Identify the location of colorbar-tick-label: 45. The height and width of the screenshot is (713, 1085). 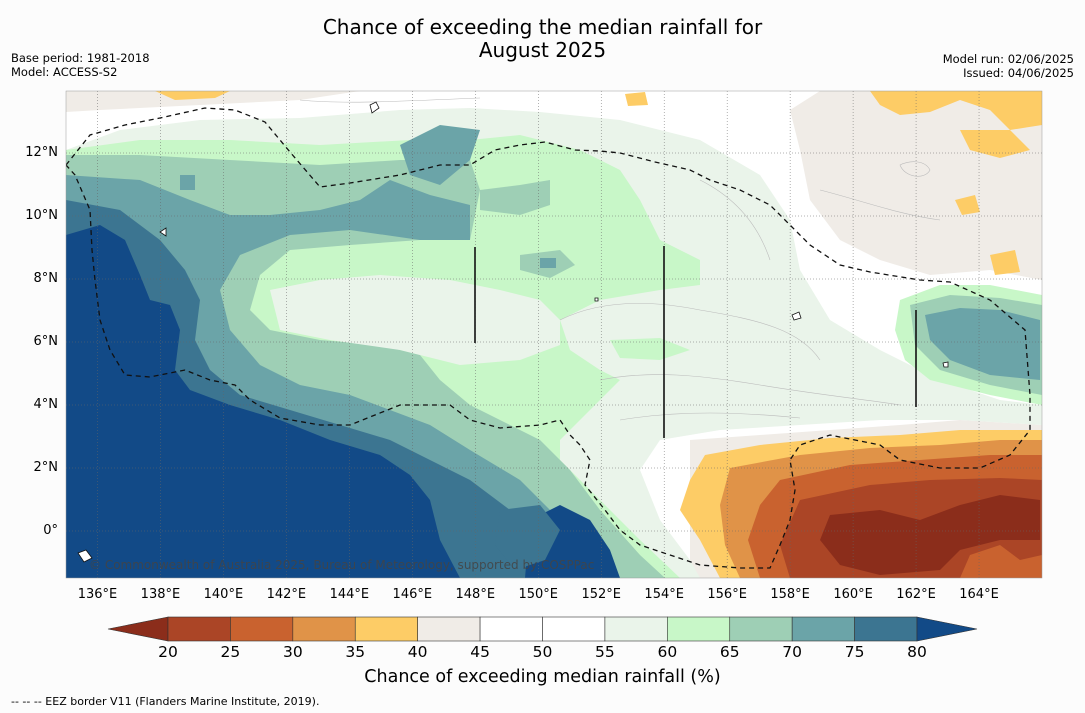
(480, 652).